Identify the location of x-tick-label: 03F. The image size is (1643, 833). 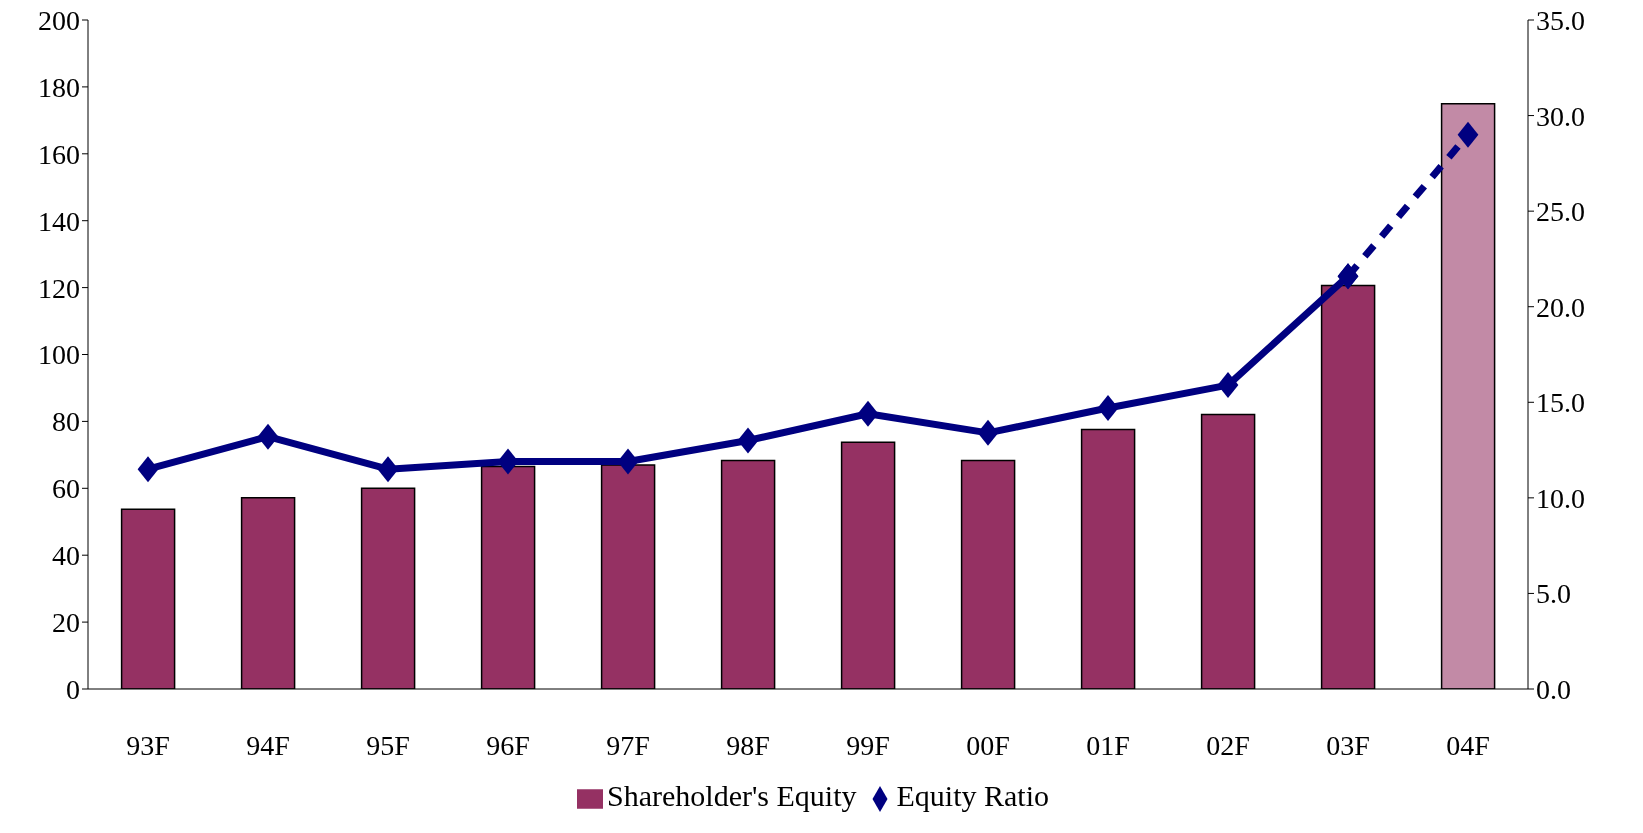
(1348, 745).